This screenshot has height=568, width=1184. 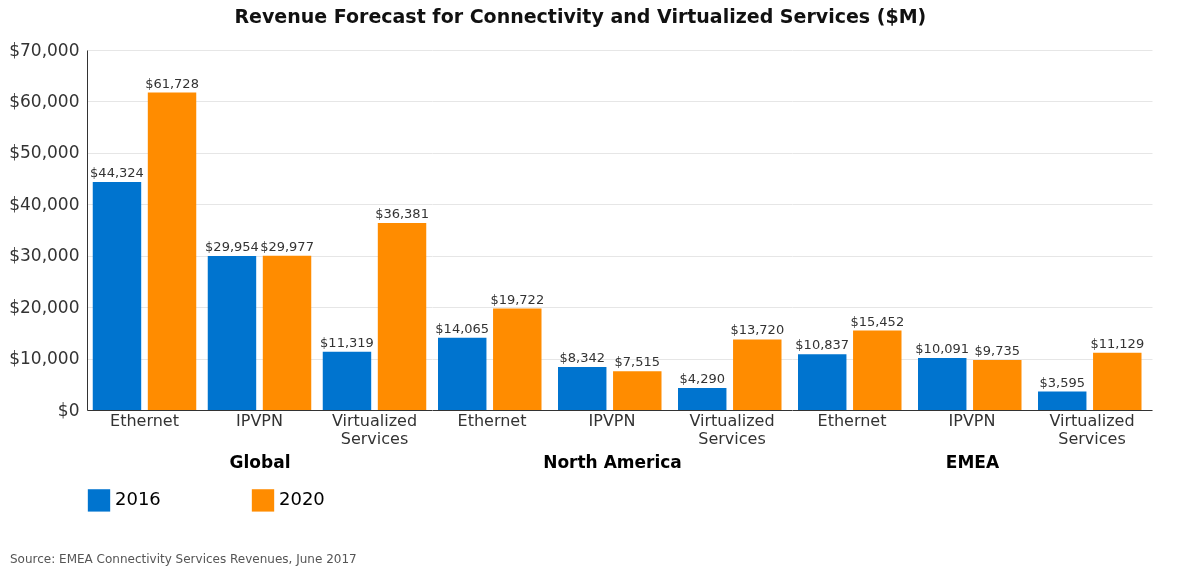 I want to click on data-label: $10,091, so click(x=942, y=349).